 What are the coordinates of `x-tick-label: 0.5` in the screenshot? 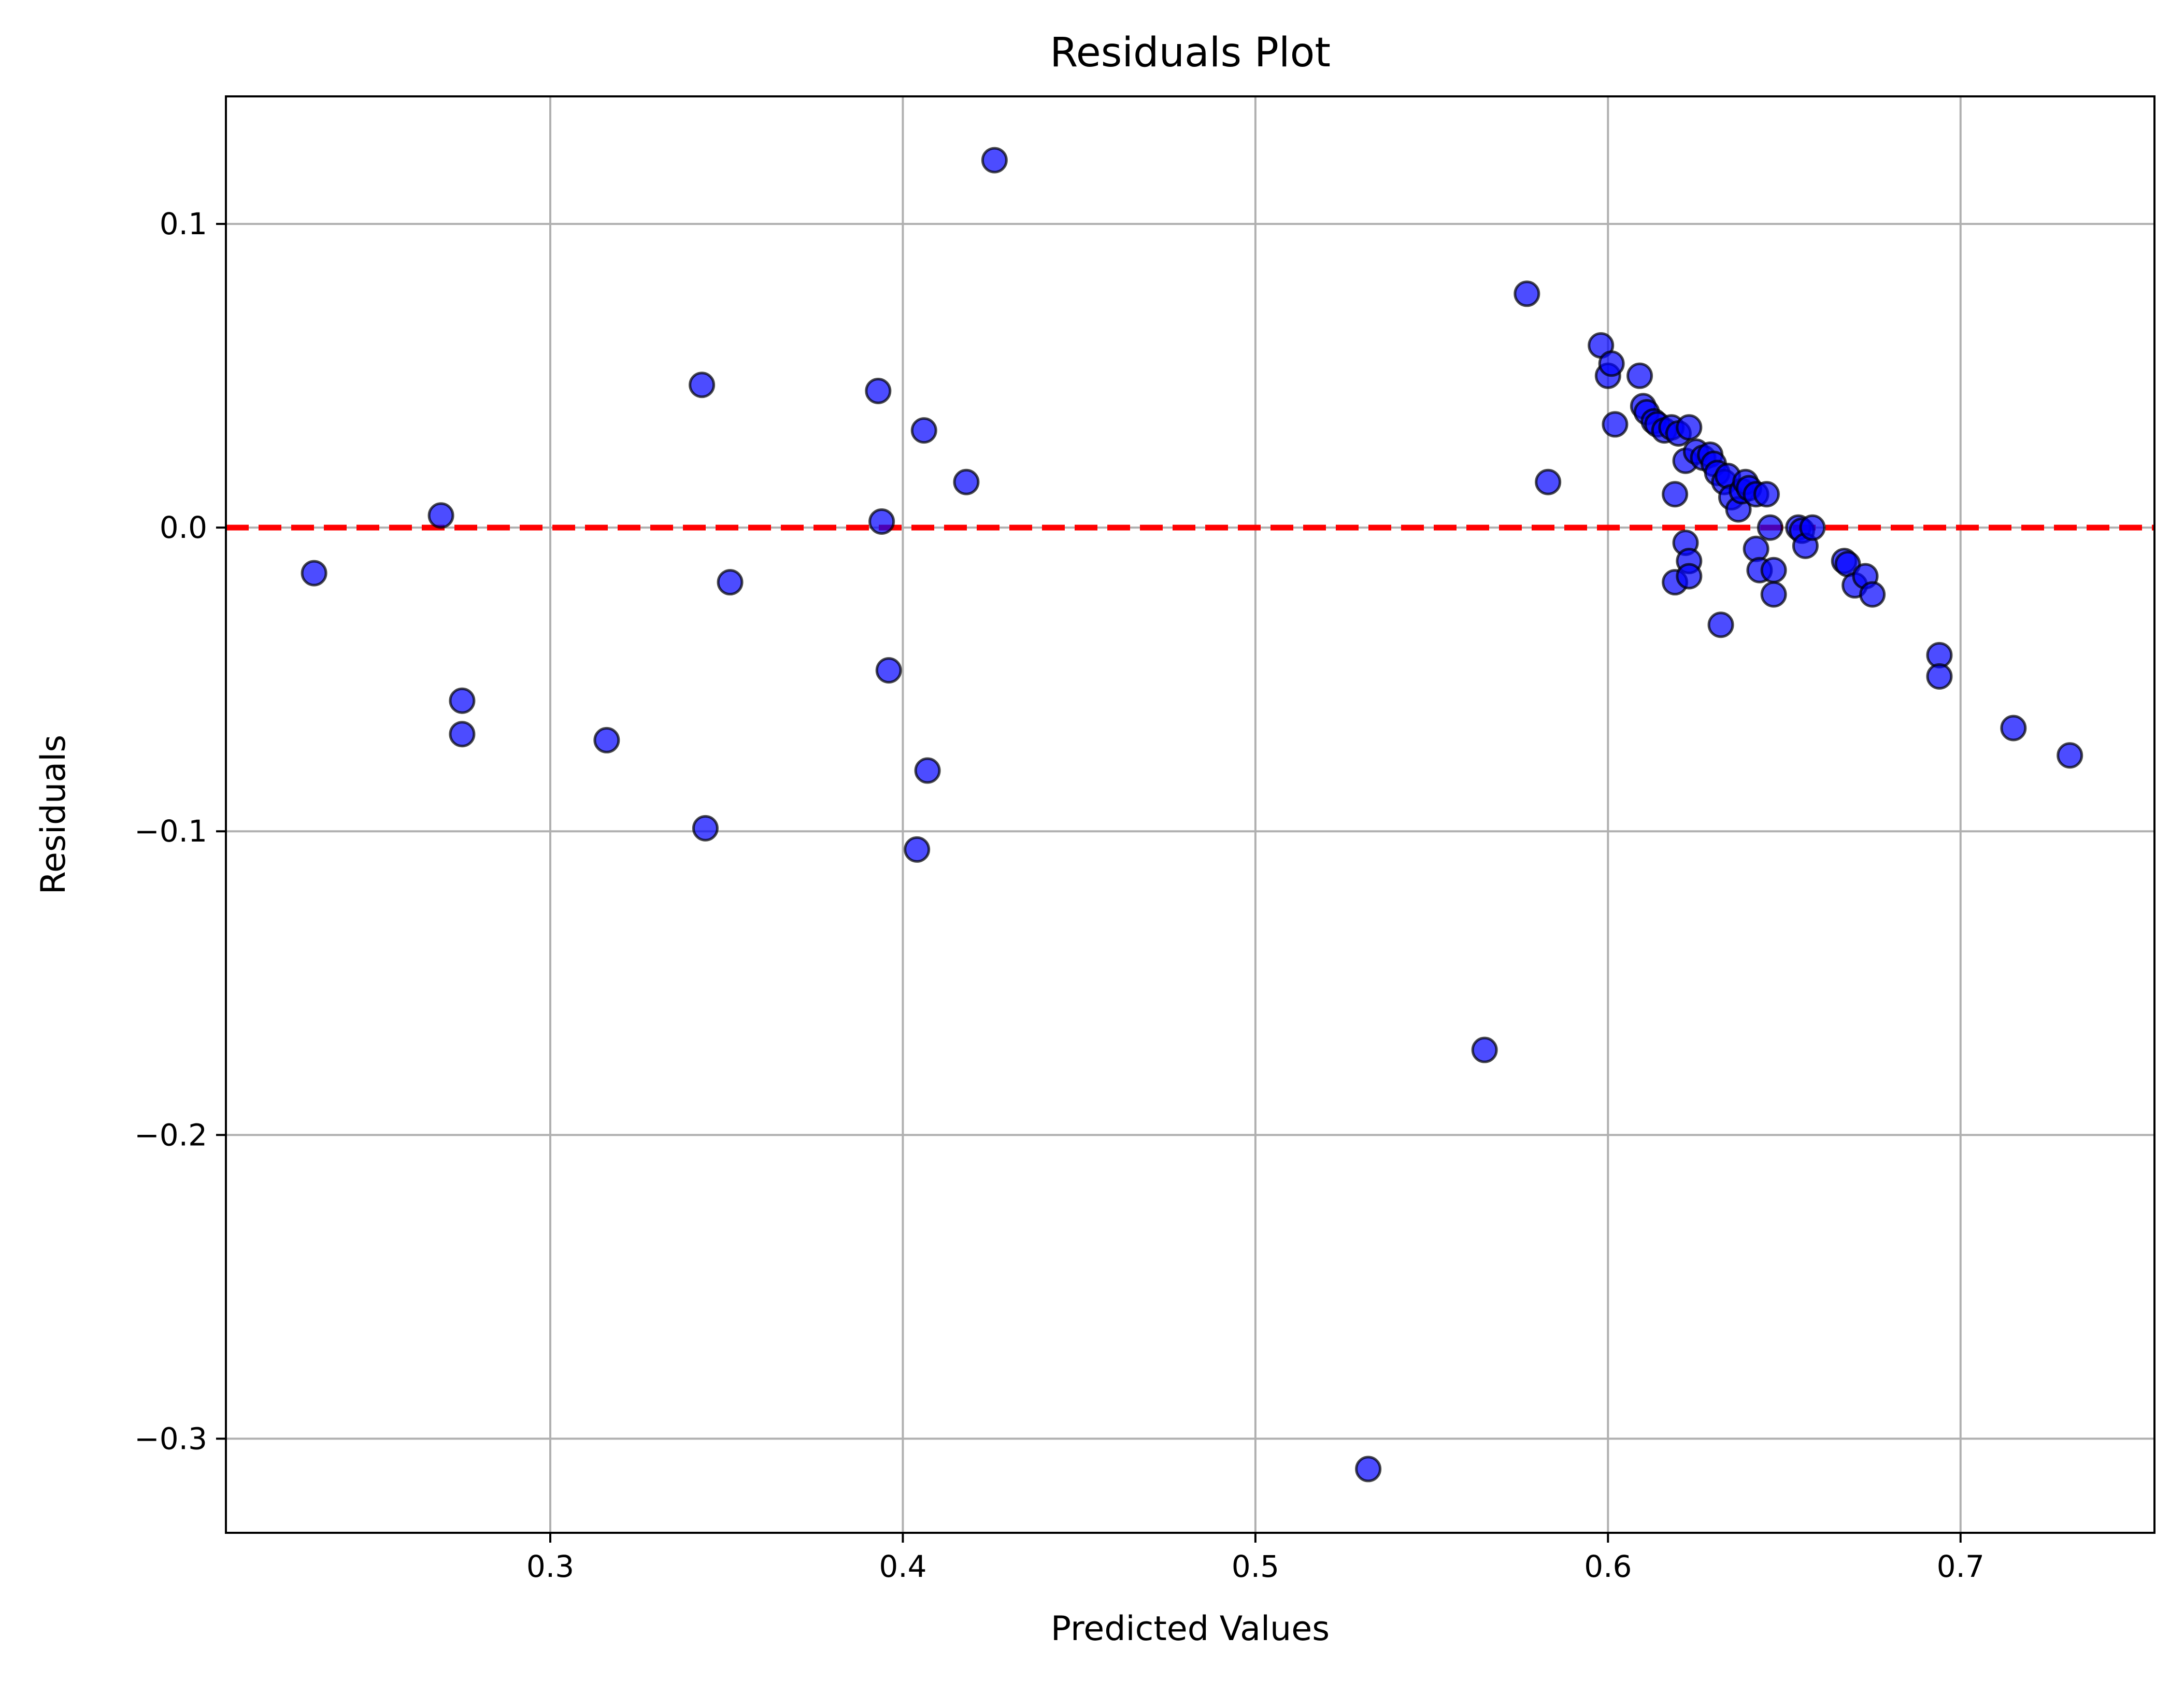 It's located at (1256, 1566).